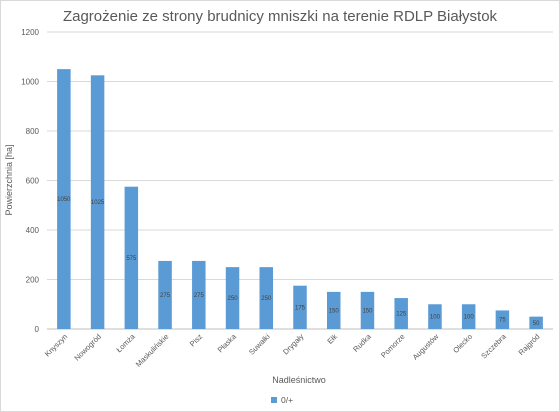 The image size is (560, 412). I want to click on data-label: 50, so click(536, 324).